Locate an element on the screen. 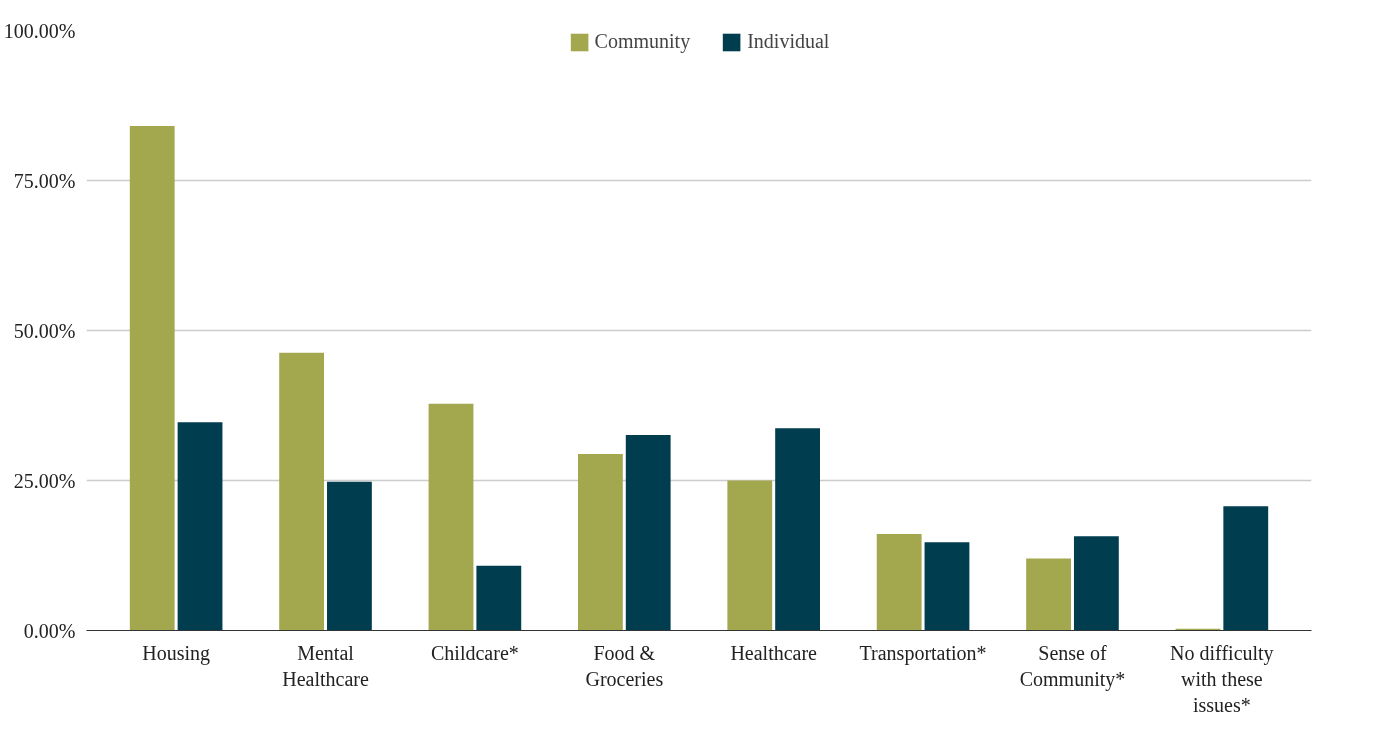 The height and width of the screenshot is (747, 1389). y-tick-label: 75.00% is located at coordinates (44, 180).